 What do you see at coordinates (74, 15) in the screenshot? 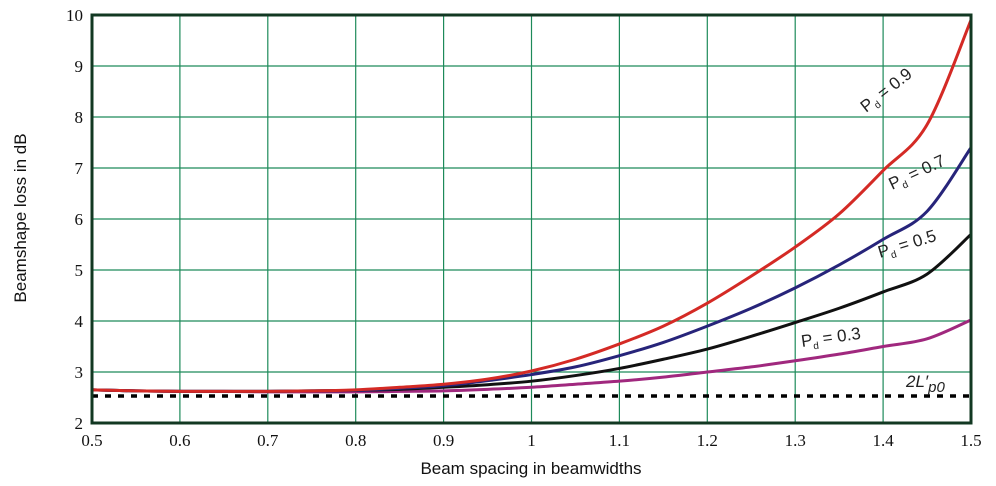
I see `y-tick-label: 10` at bounding box center [74, 15].